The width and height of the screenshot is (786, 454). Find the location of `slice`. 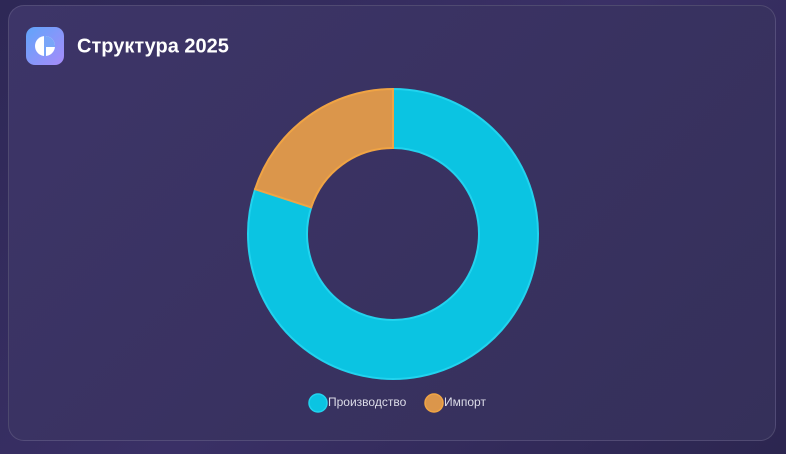

slice is located at coordinates (323, 148).